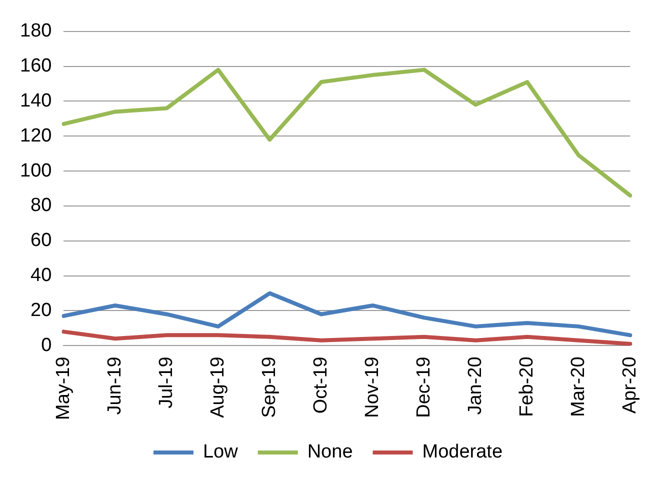 The width and height of the screenshot is (664, 480). Describe the element at coordinates (475, 385) in the screenshot. I see `x-tick-label: Jan-20` at that location.